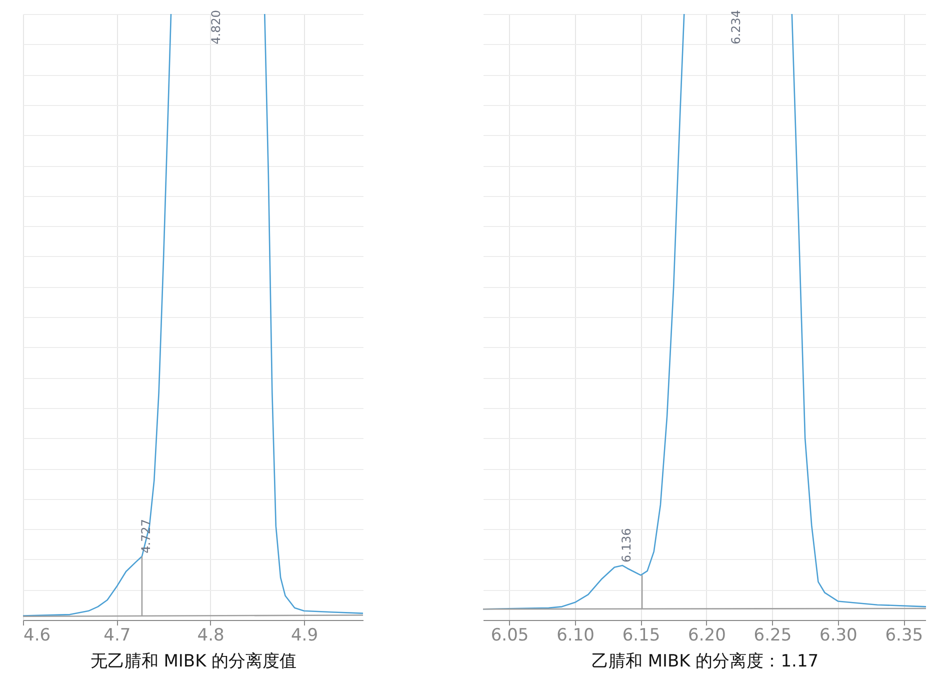  I want to click on x-tick-label: 4.6, so click(37, 636).